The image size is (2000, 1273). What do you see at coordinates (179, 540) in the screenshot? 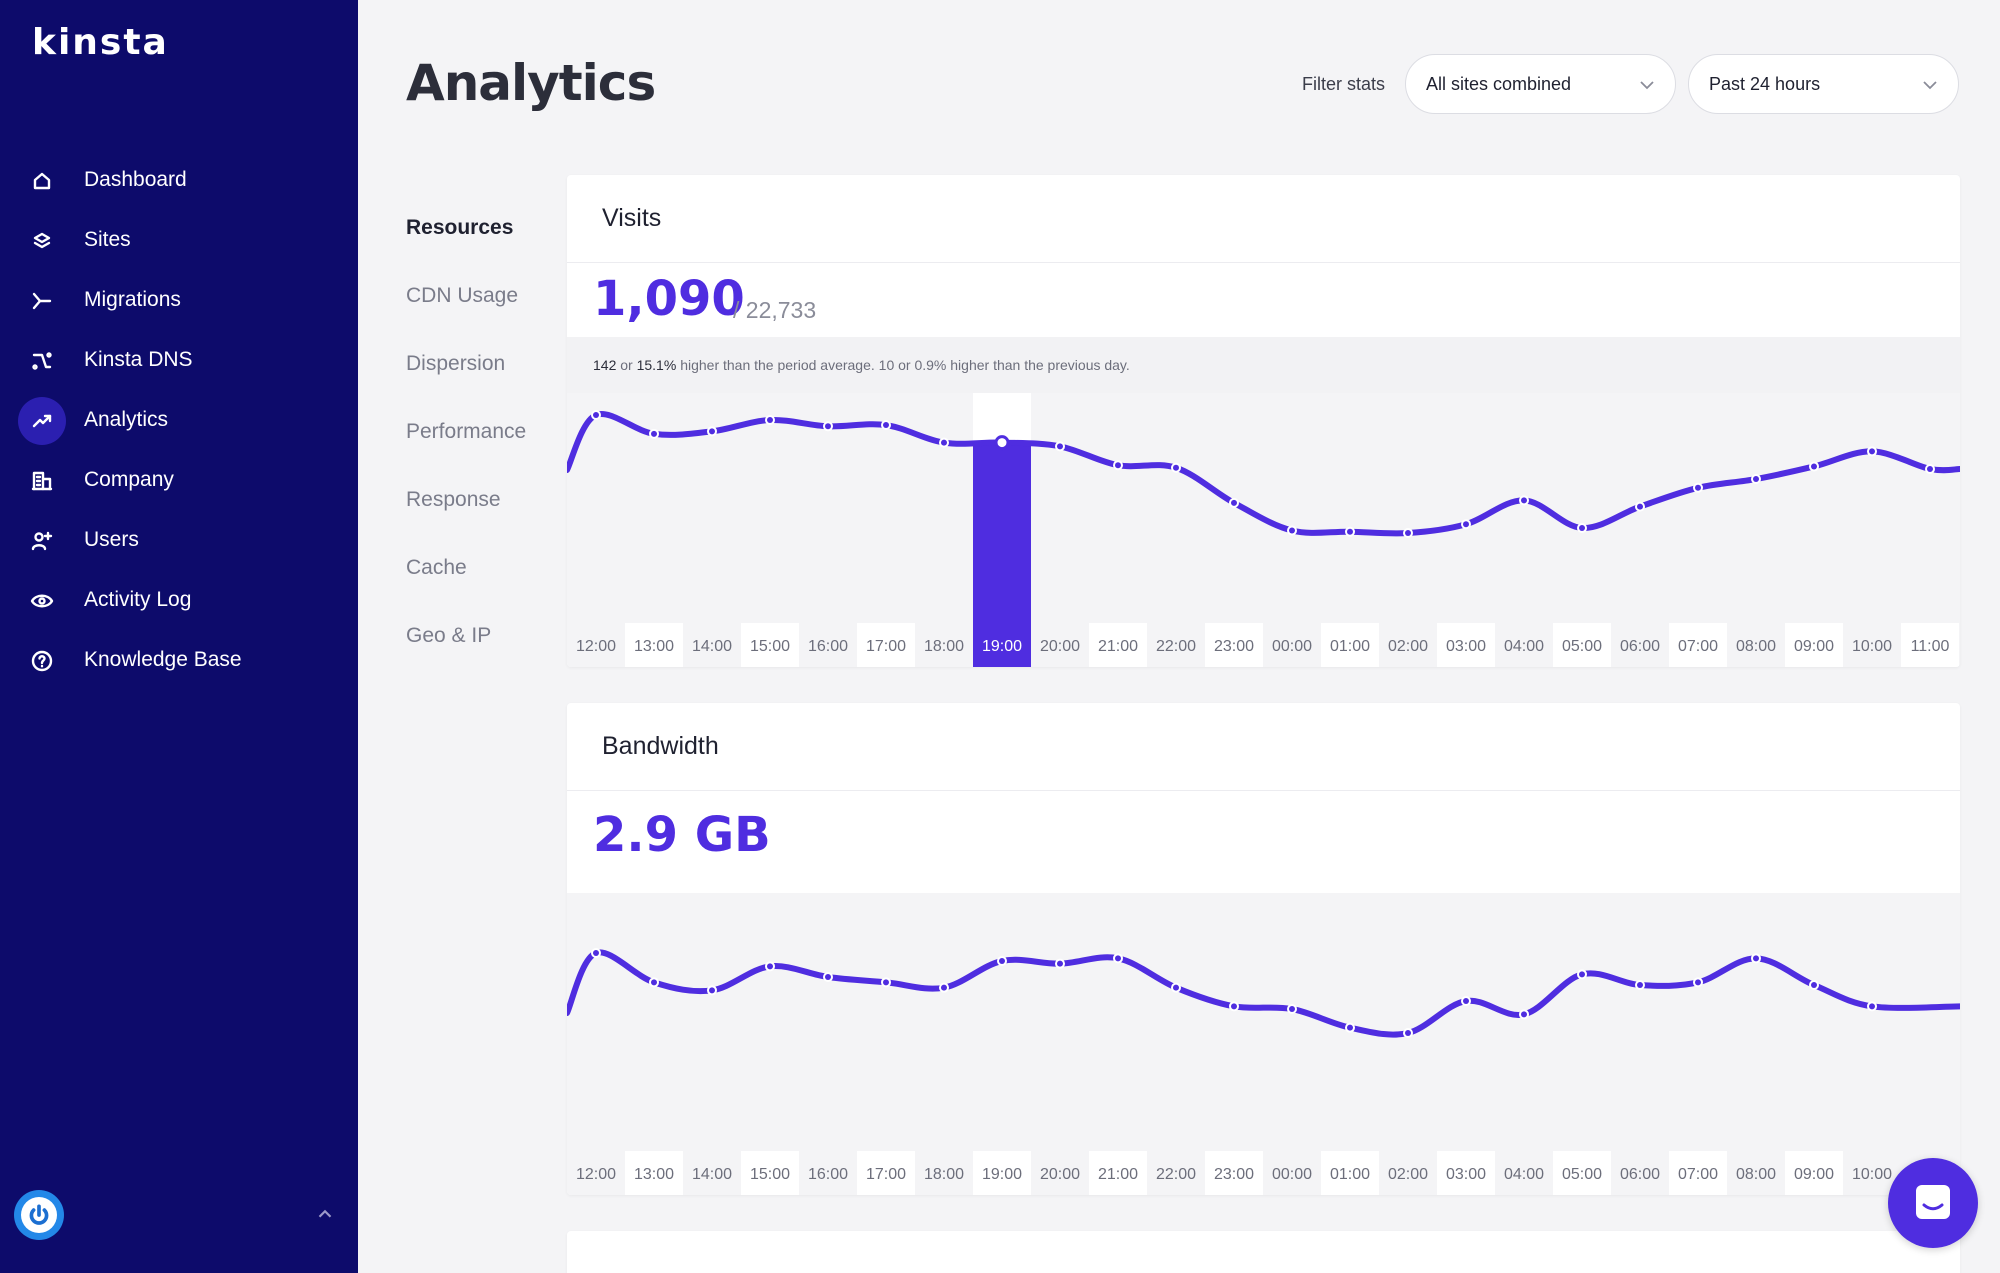
I see `sidebar-item-users: Users` at bounding box center [179, 540].